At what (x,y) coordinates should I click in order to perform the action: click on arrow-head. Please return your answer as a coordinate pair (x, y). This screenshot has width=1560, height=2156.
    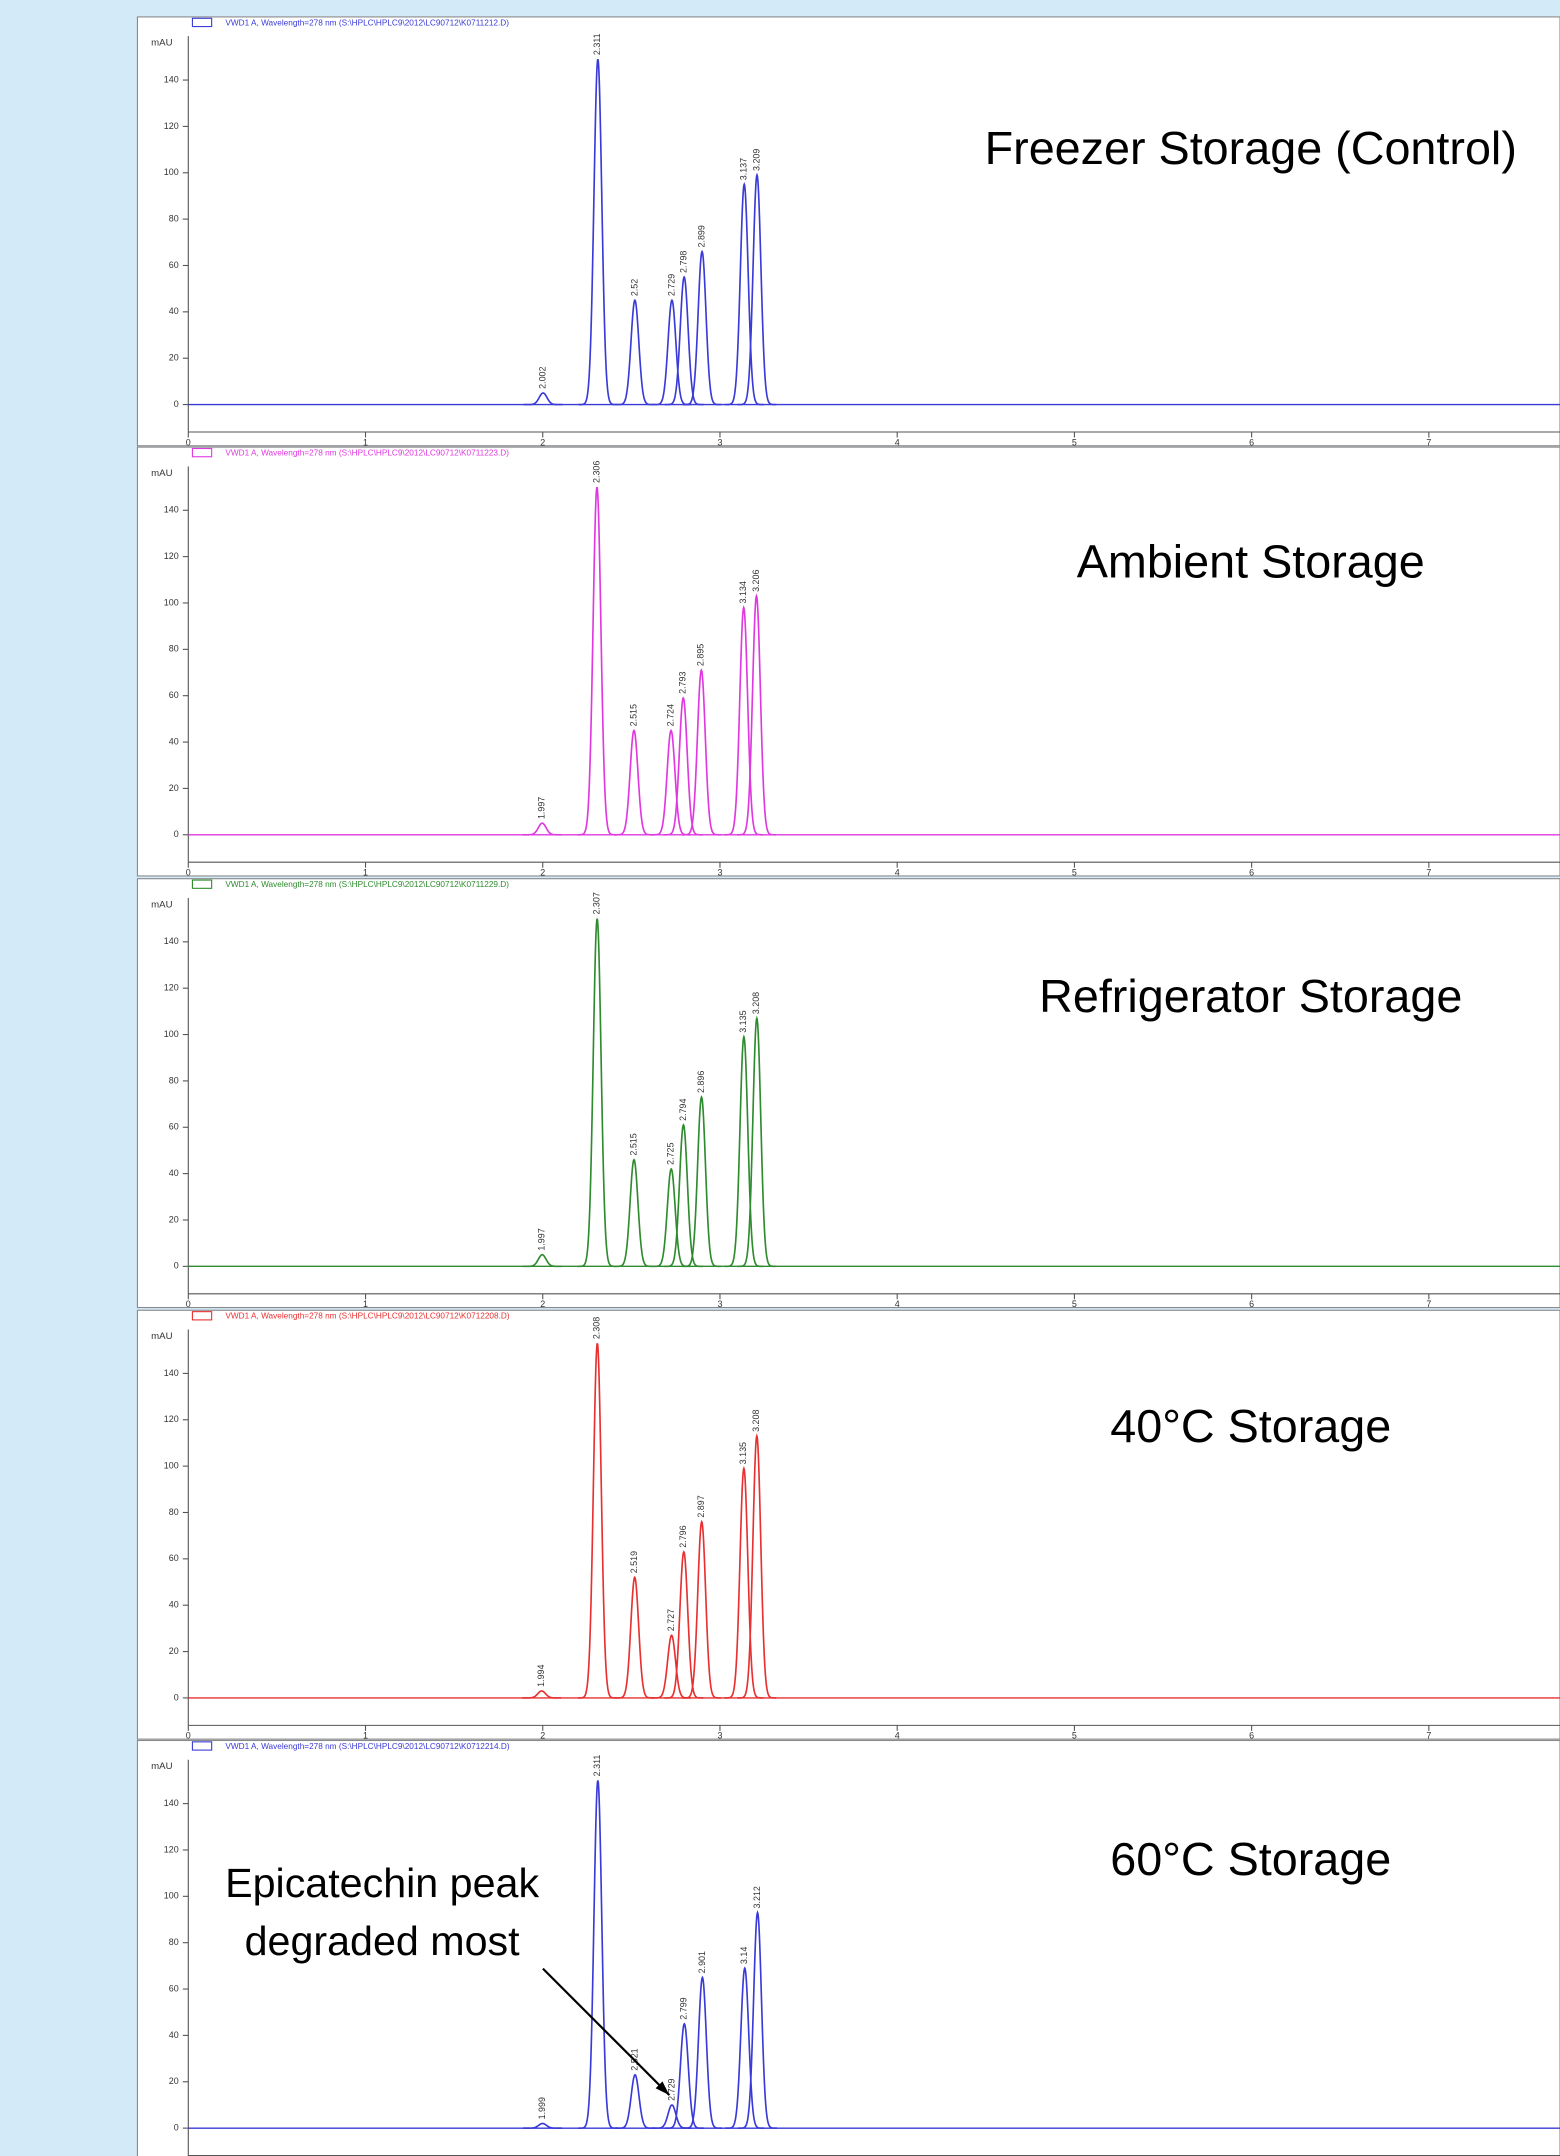
    Looking at the image, I should click on (662, 2088).